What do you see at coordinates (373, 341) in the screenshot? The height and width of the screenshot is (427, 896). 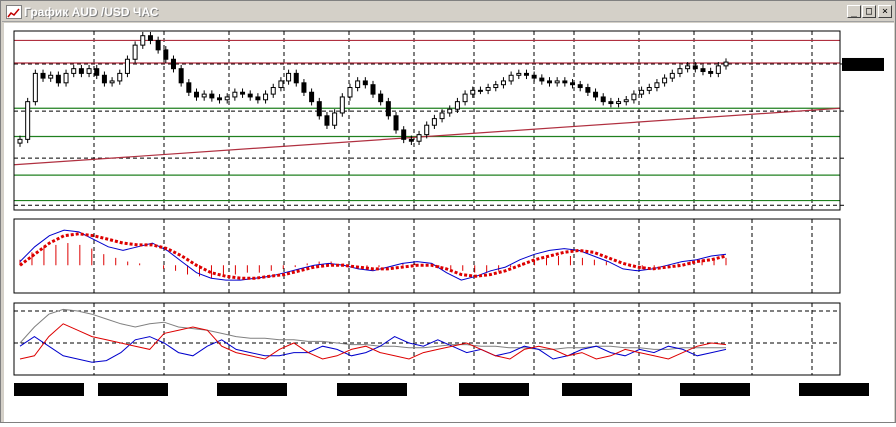 I see `dmi-minus-di-line` at bounding box center [373, 341].